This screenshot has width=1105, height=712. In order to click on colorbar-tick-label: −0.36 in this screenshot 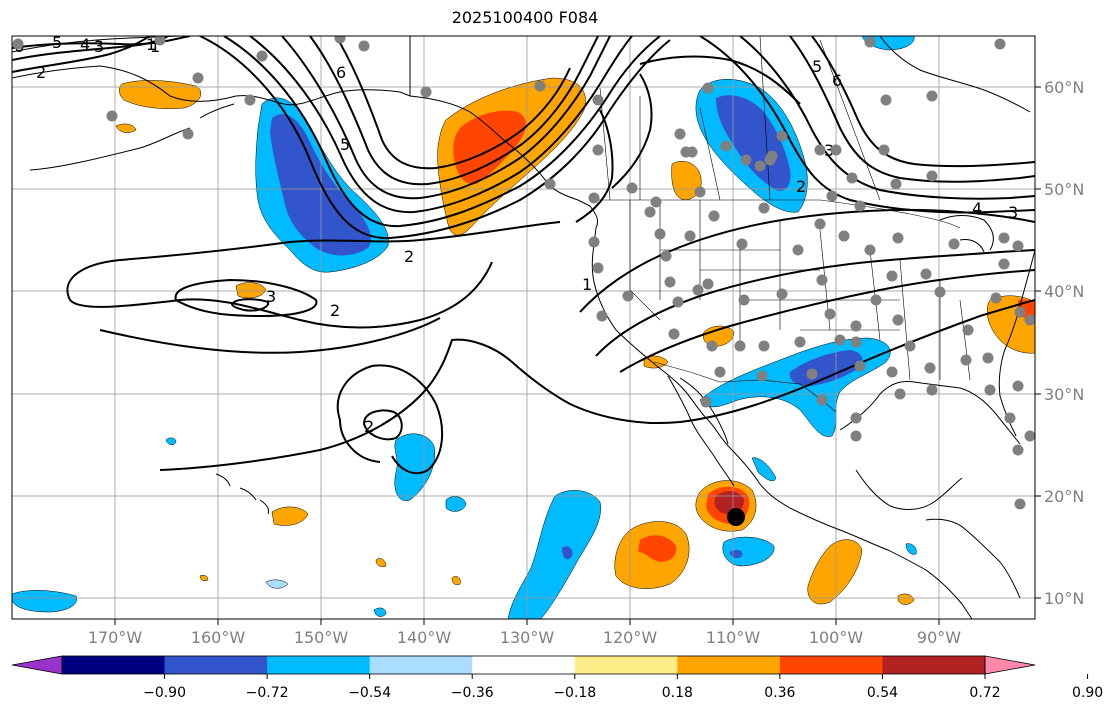, I will do `click(472, 693)`.